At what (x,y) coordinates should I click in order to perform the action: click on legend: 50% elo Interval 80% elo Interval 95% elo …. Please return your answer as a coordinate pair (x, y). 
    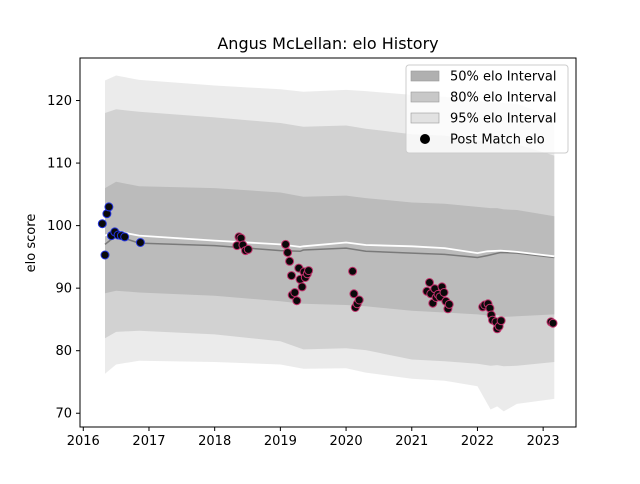
    Looking at the image, I should click on (487, 109).